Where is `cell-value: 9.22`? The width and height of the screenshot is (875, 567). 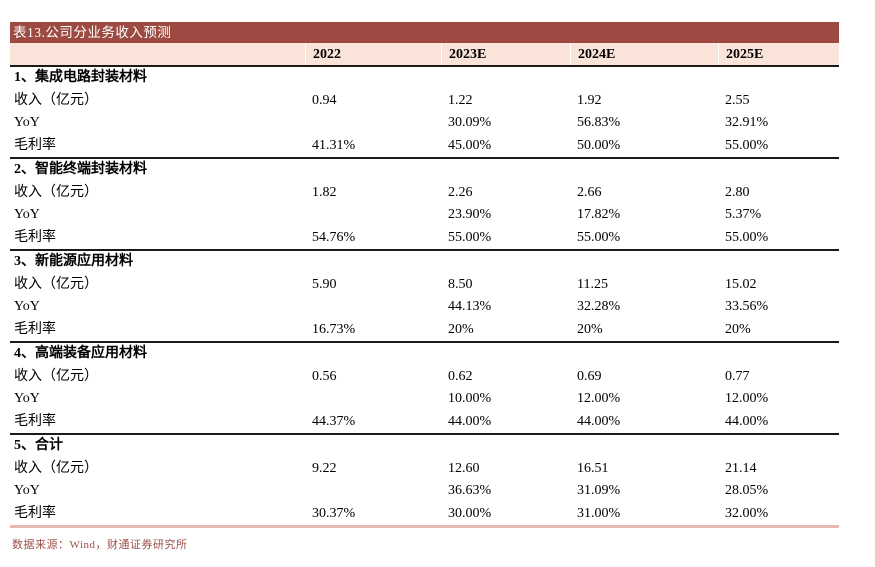 cell-value: 9.22 is located at coordinates (324, 468).